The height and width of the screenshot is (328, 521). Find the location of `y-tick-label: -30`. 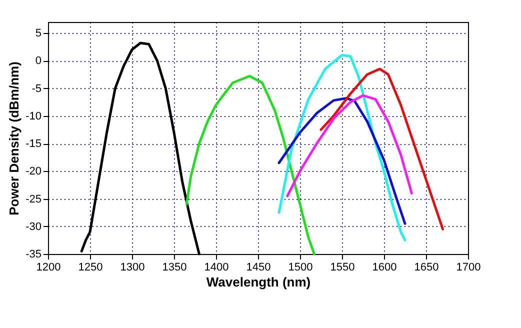

y-tick-label: -30 is located at coordinates (34, 226).